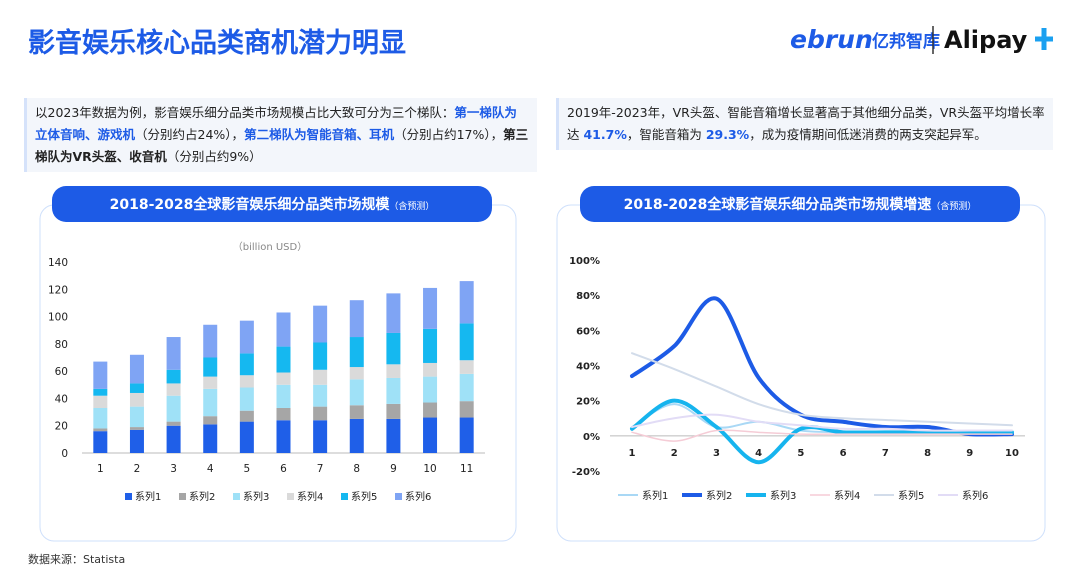 The height and width of the screenshot is (570, 1080). What do you see at coordinates (61, 345) in the screenshot?
I see `y-tick-label: 80` at bounding box center [61, 345].